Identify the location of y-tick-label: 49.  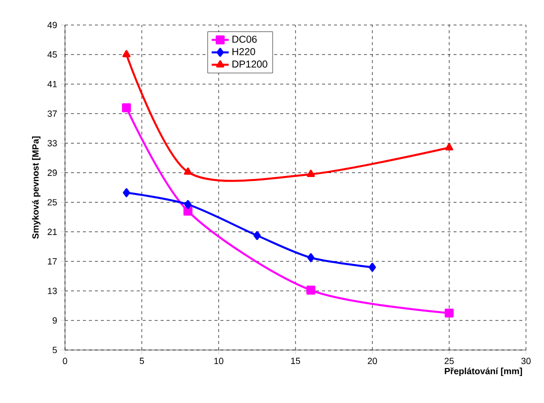
(52, 25).